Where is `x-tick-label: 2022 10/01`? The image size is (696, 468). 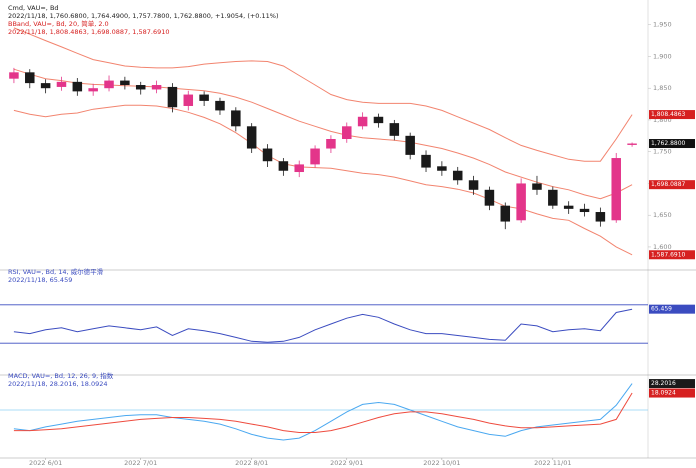 x-tick-label: 2022 10/01 is located at coordinates (441, 463).